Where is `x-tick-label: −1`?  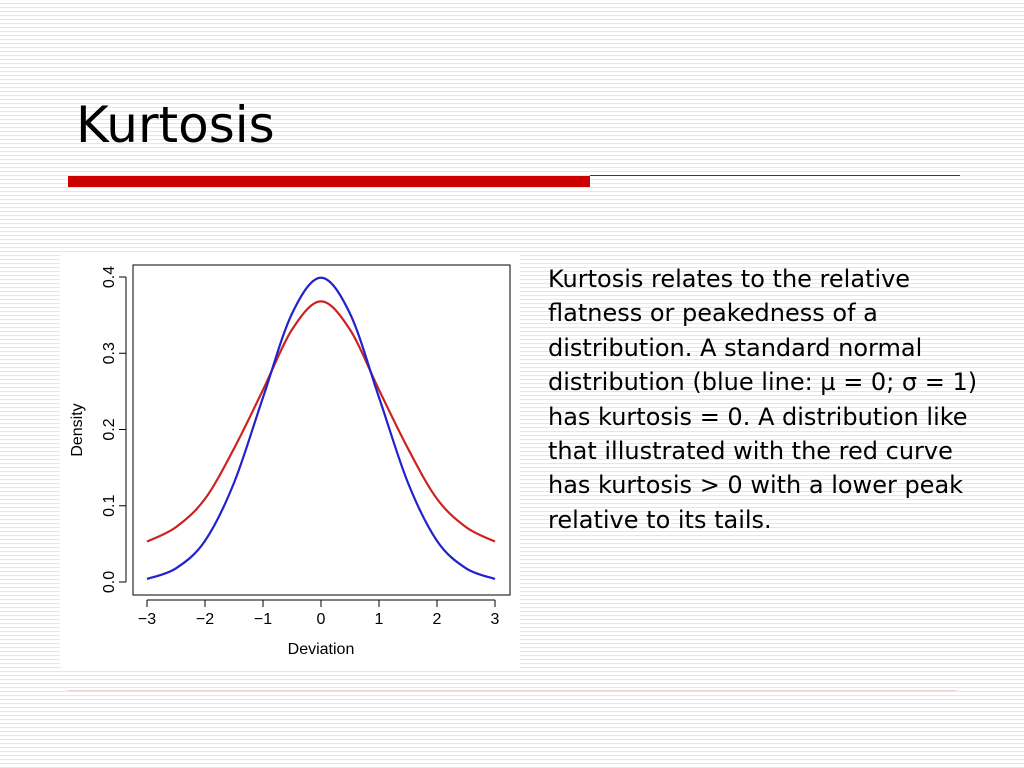
x-tick-label: −1 is located at coordinates (263, 619).